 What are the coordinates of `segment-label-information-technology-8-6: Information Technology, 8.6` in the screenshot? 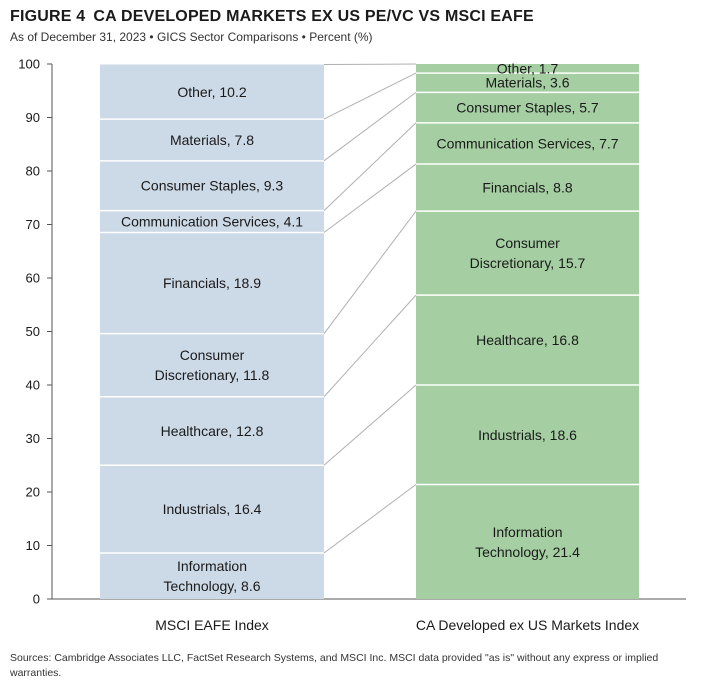 It's located at (211, 576).